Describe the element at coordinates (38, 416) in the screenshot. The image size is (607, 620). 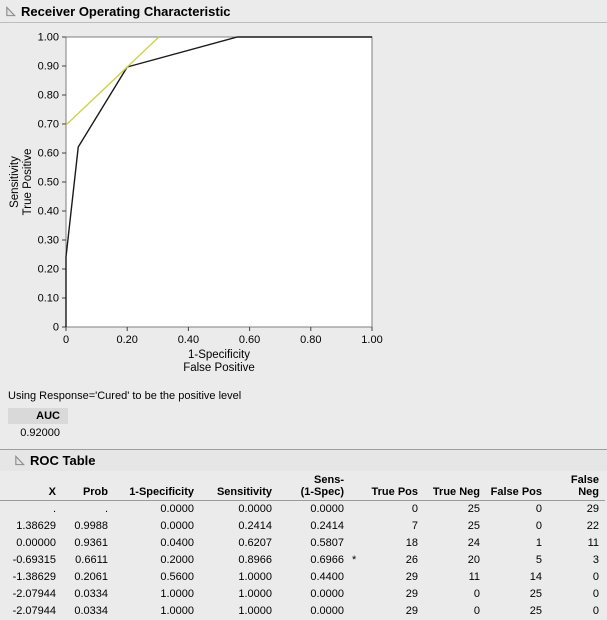
I see `auc-column-header: AUC` at that location.